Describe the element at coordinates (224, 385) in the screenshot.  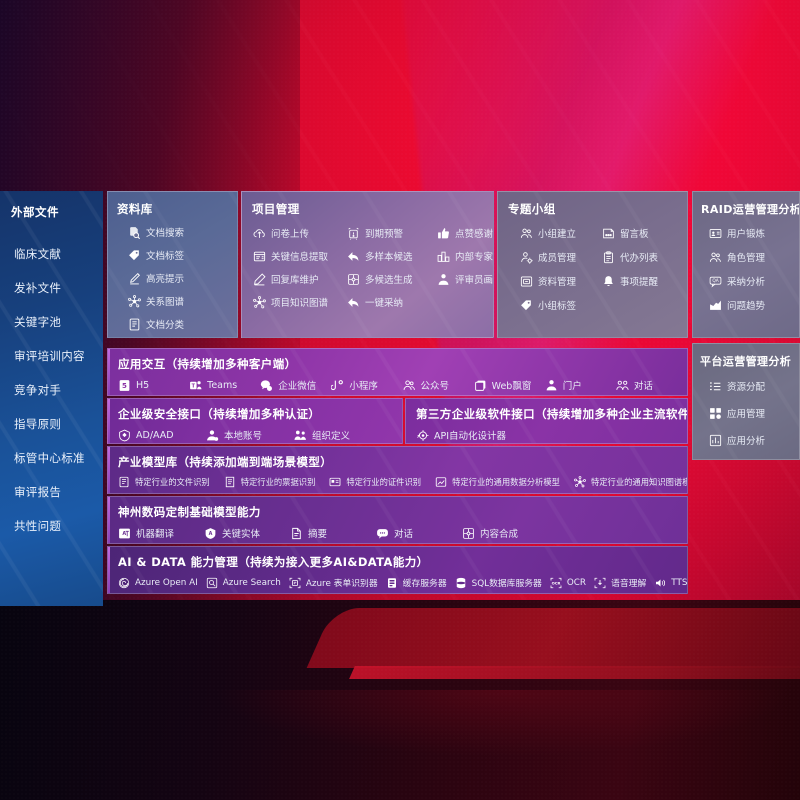
I see `item-teams: T Teams` at that location.